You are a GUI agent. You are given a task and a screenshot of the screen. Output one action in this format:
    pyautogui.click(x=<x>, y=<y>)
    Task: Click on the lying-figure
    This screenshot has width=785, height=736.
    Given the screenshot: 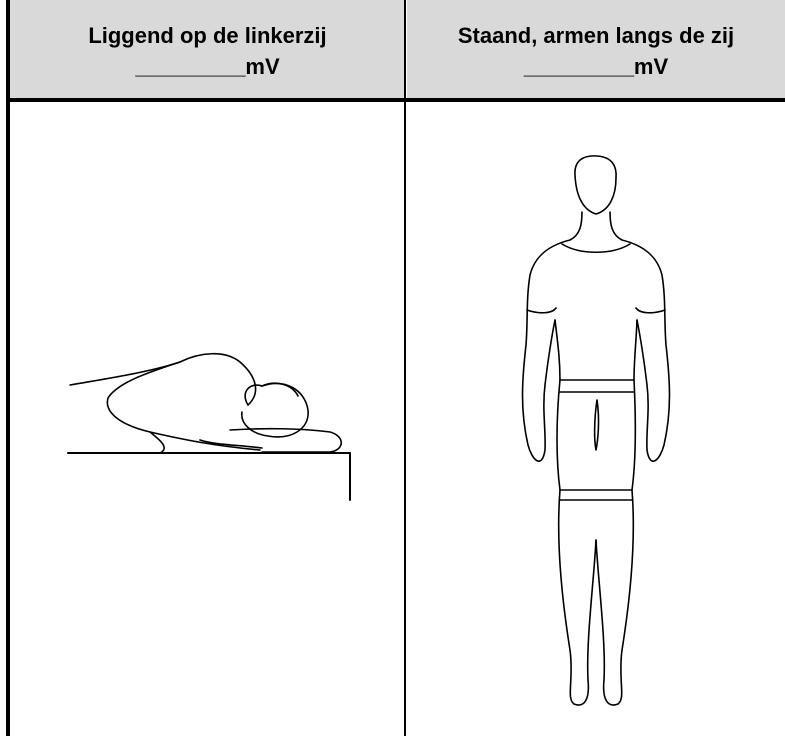 What is the action you would take?
    pyautogui.click(x=209, y=426)
    